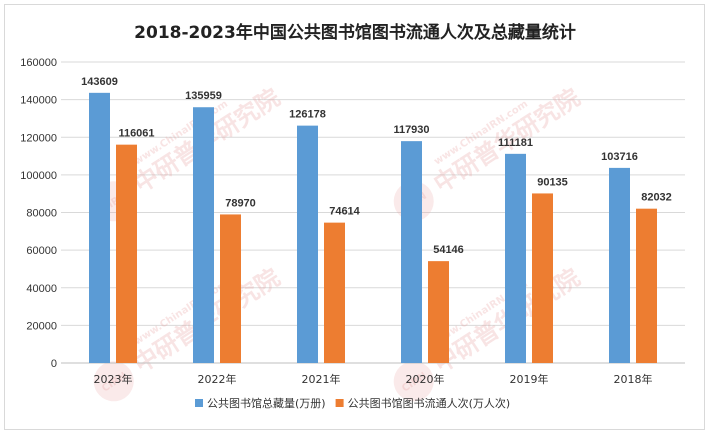 Image resolution: width=711 pixels, height=436 pixels. What do you see at coordinates (240, 203) in the screenshot?
I see `data-label: 78970` at bounding box center [240, 203].